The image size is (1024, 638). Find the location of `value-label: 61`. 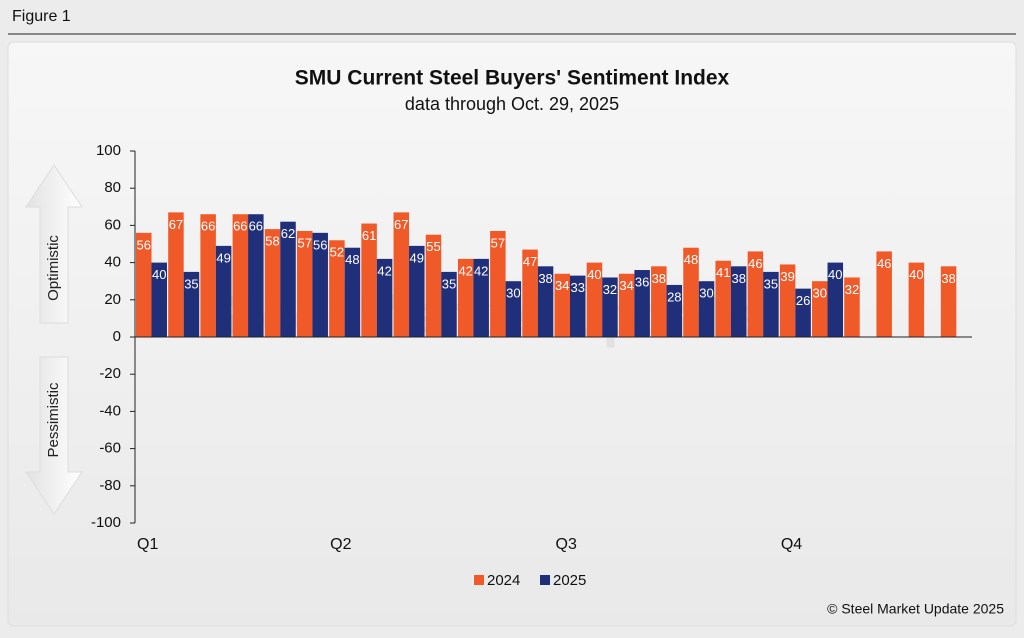

value-label: 61 is located at coordinates (369, 235).